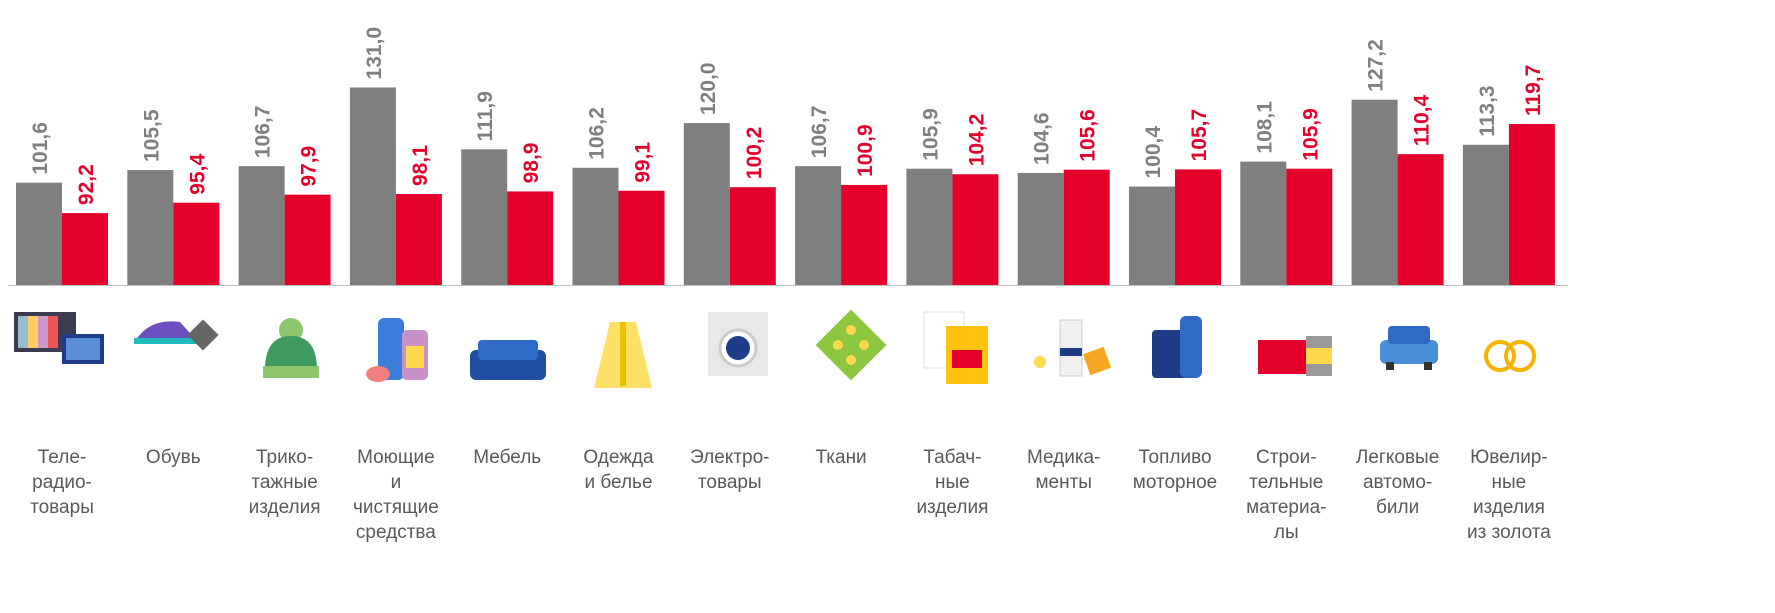 The height and width of the screenshot is (613, 1775). I want to click on value-label: 101,6, so click(40, 148).